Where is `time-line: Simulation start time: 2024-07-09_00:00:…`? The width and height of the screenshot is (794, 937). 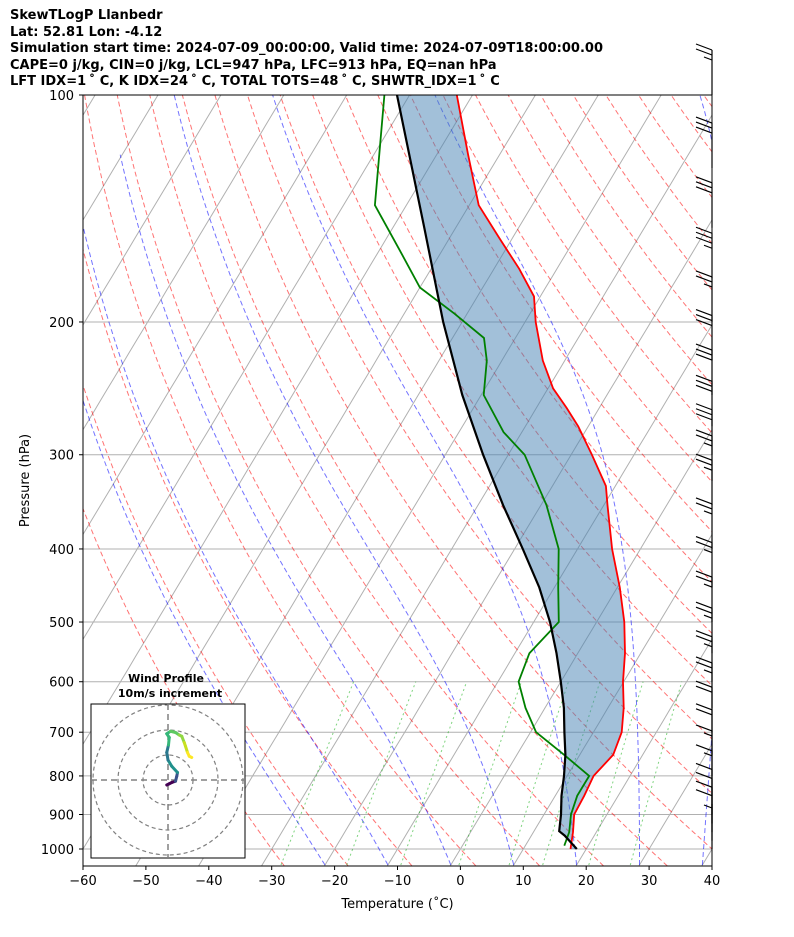
time-line: Simulation start time: 2024-07-09_00:00:… is located at coordinates (306, 48).